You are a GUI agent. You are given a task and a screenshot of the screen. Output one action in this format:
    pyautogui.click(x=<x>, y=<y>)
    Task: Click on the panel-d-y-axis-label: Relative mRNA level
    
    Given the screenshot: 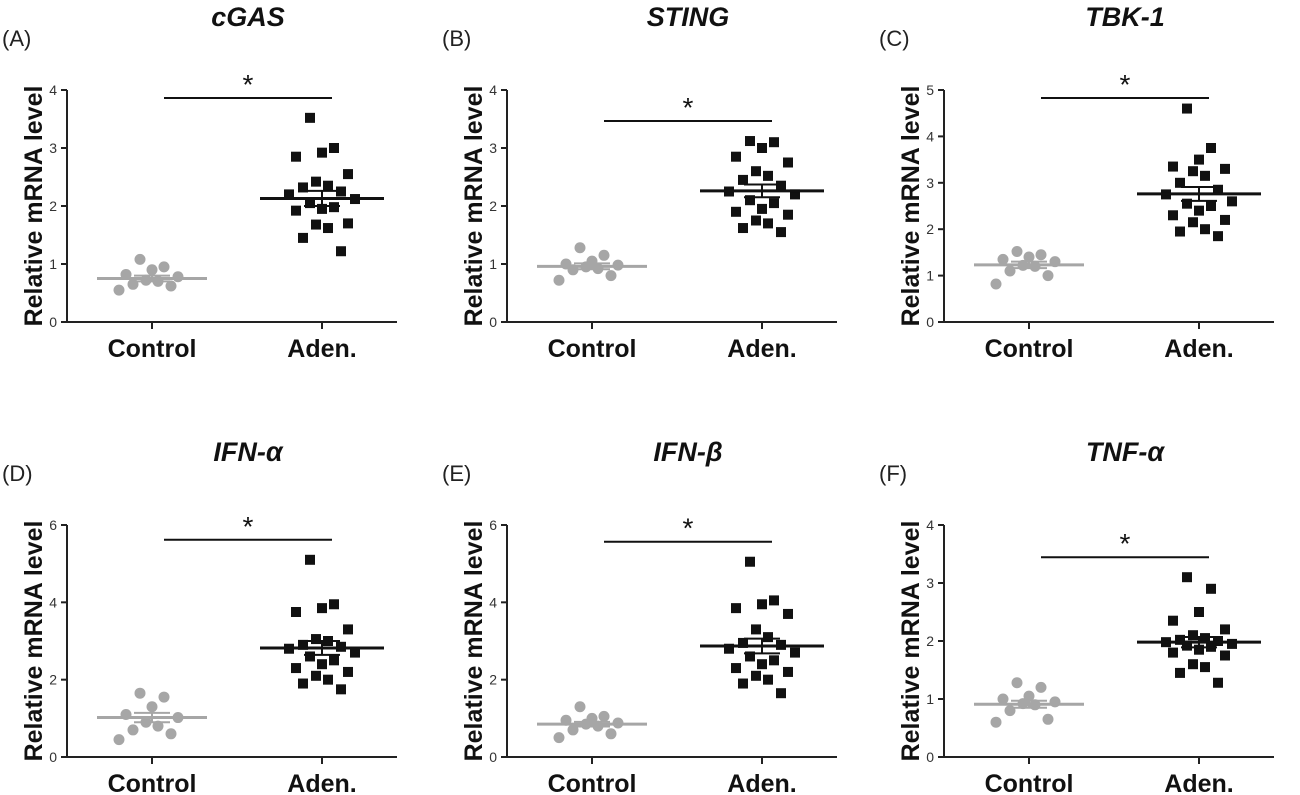 What is the action you would take?
    pyautogui.click(x=34, y=641)
    